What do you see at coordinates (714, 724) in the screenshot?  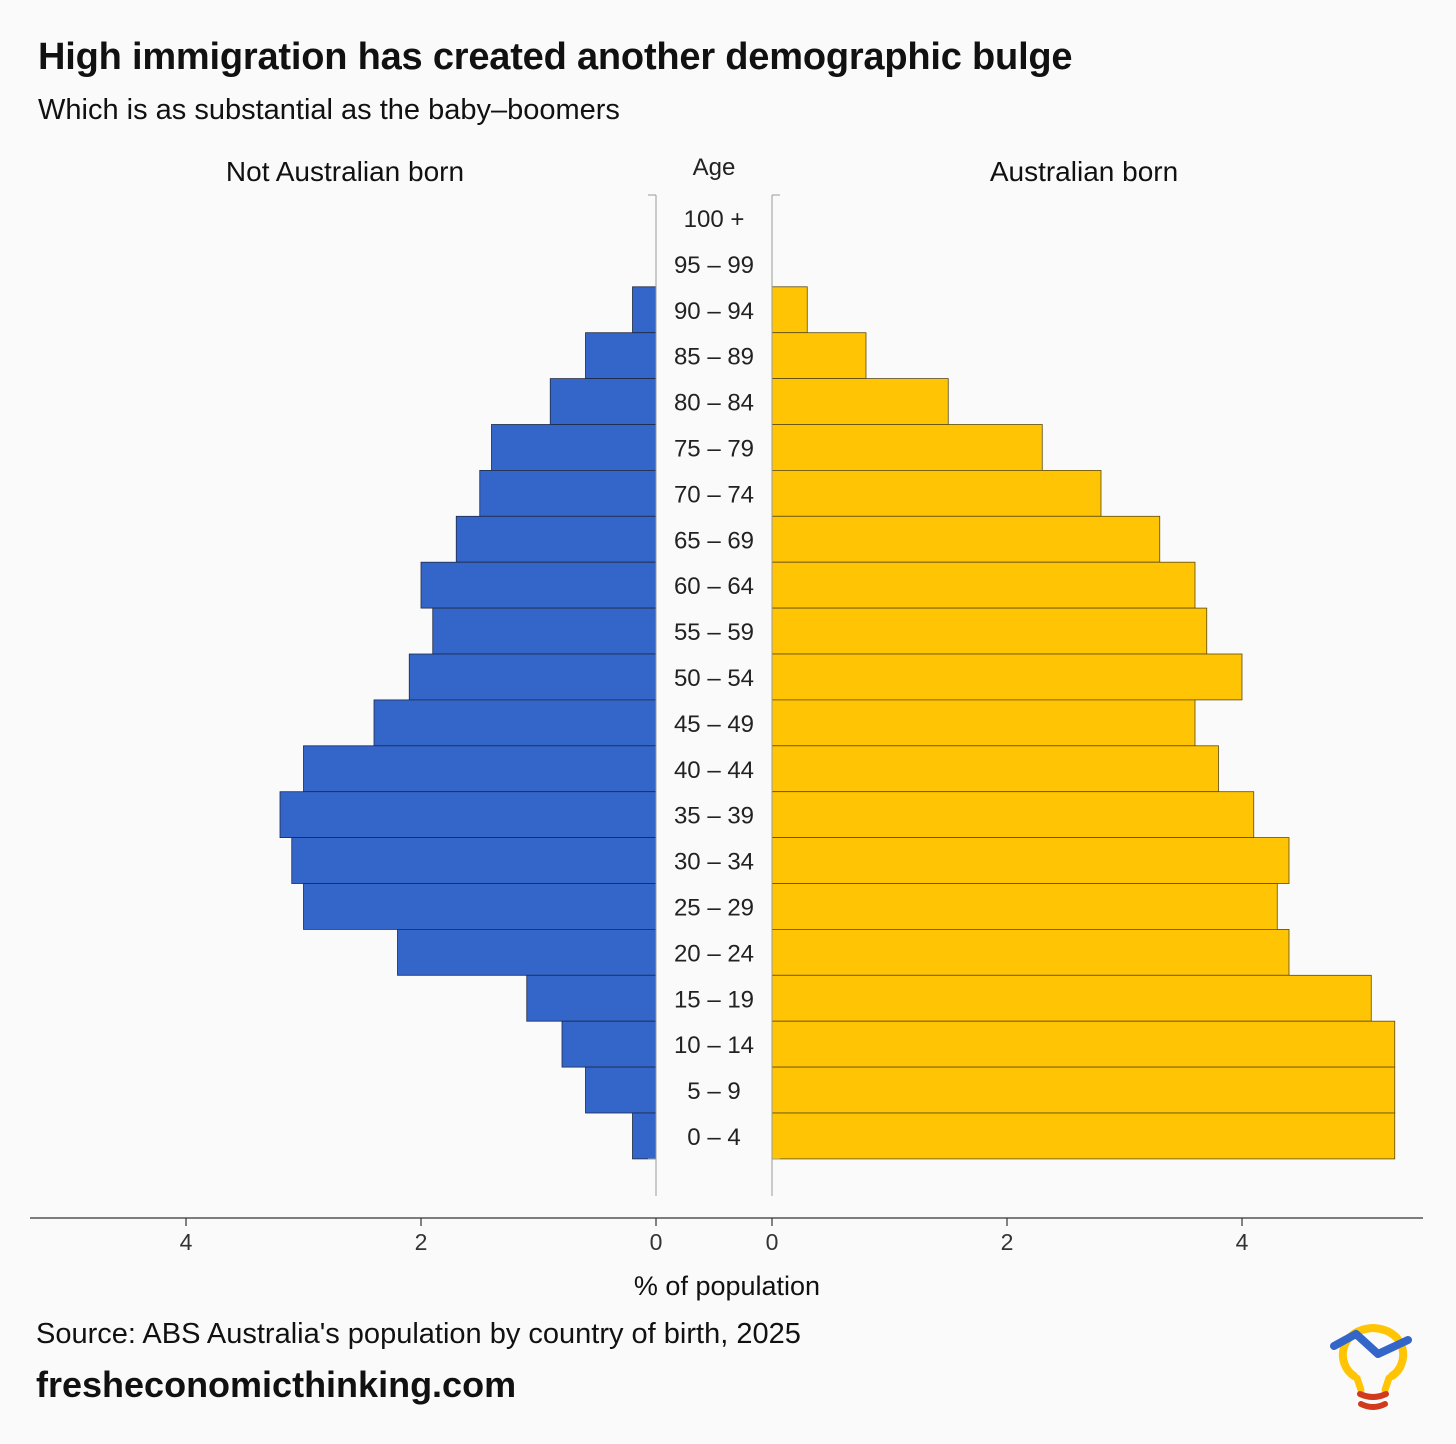 I see `age-group-label: 45 – 49` at bounding box center [714, 724].